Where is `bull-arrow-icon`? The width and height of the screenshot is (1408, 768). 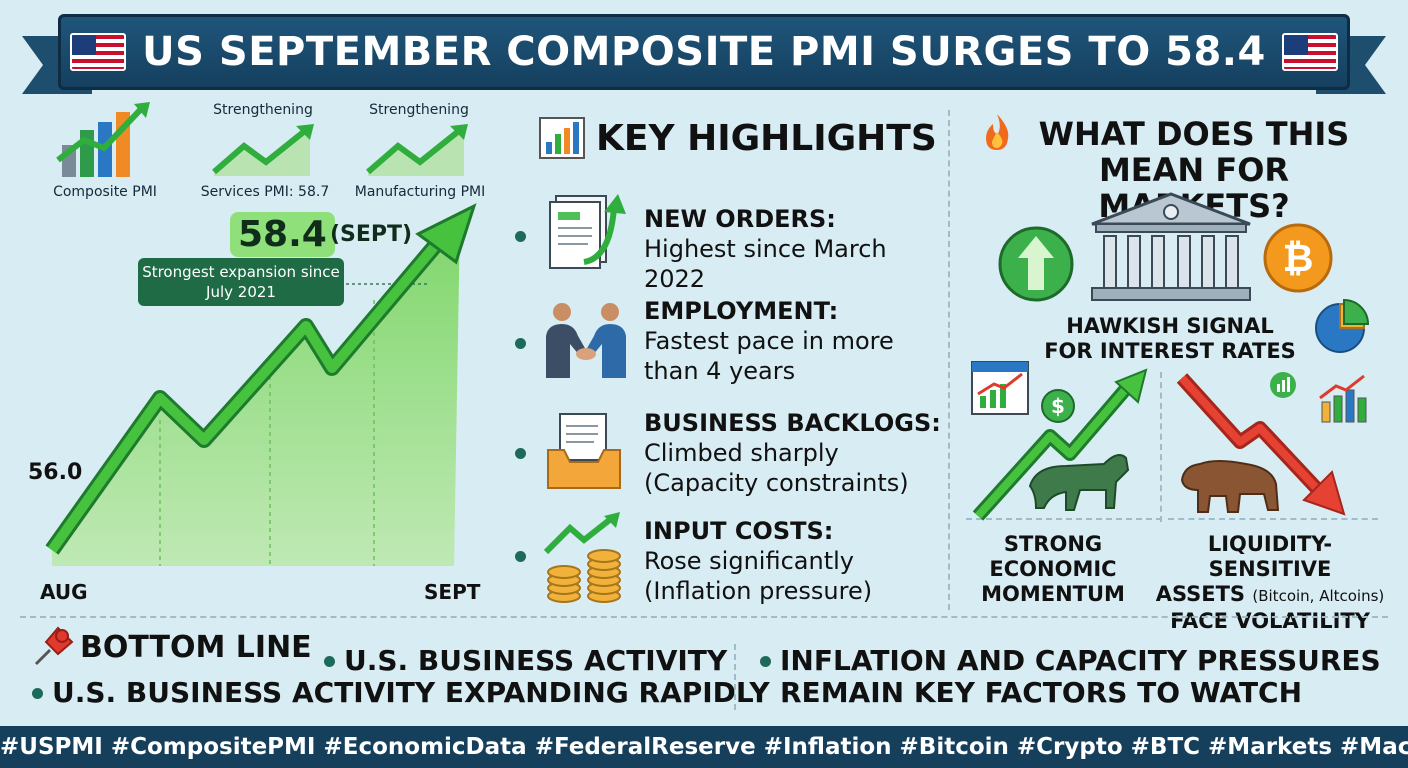 bull-arrow-icon is located at coordinates (1060, 444).